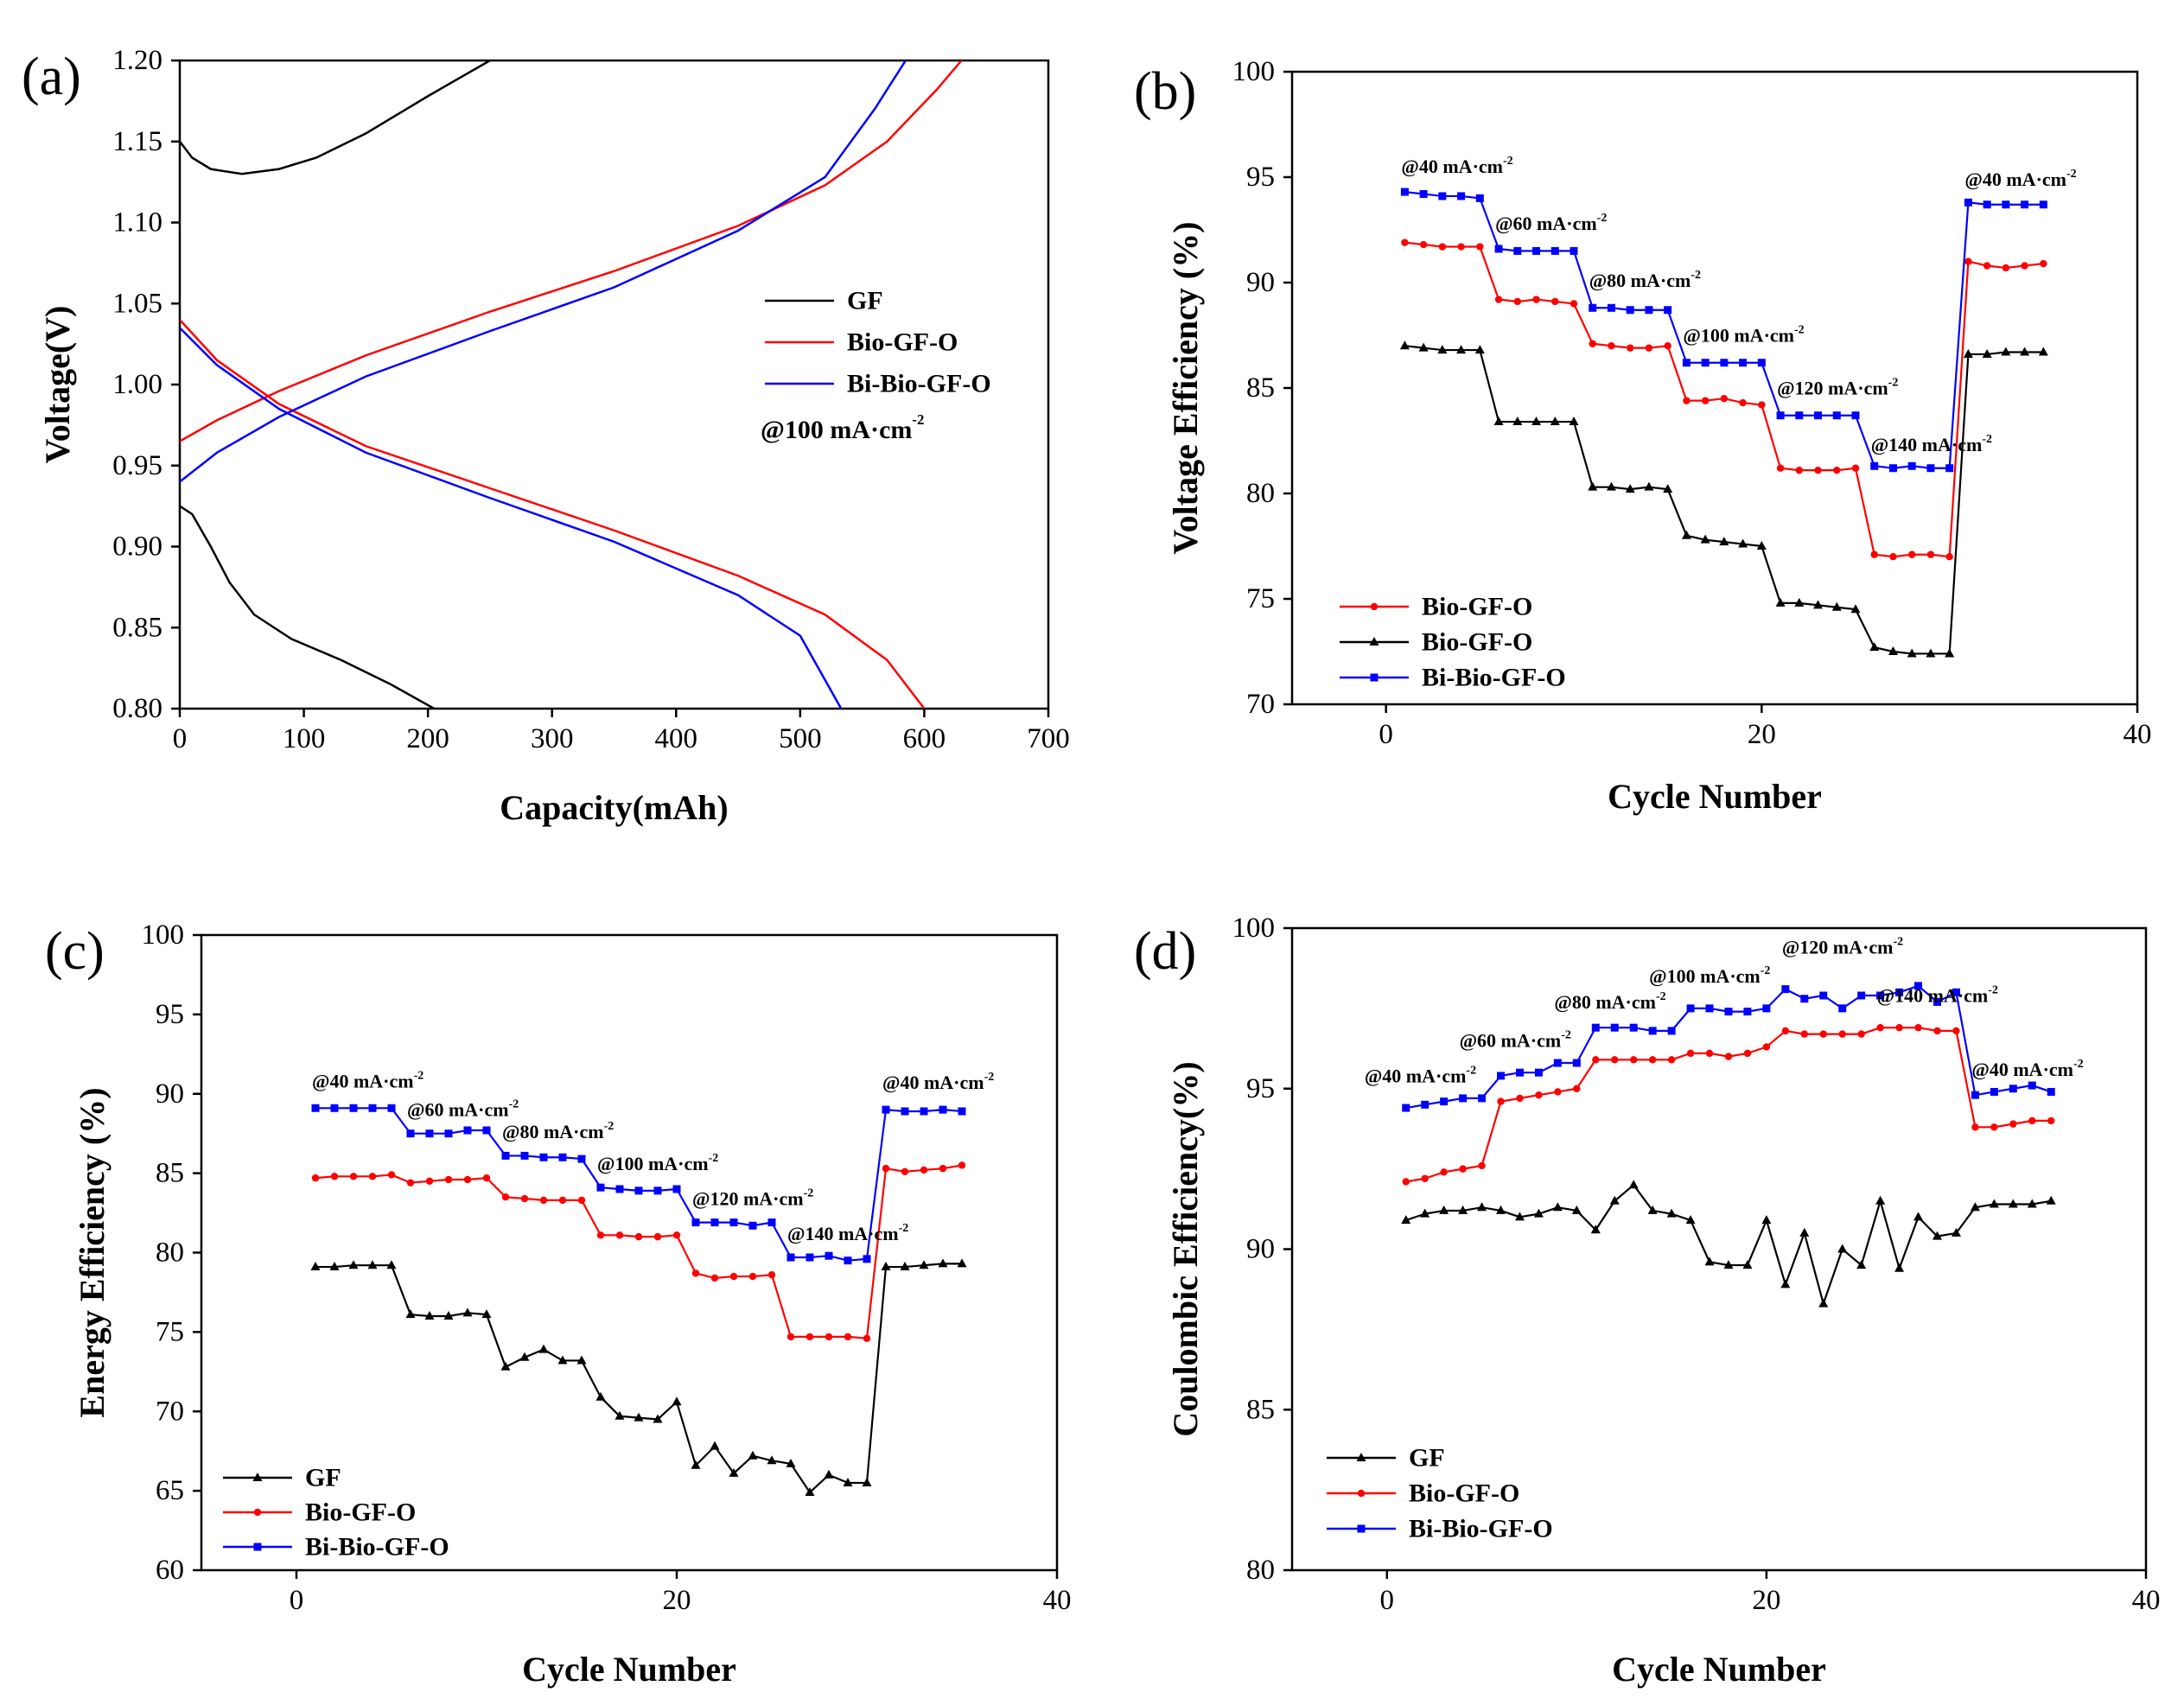 The height and width of the screenshot is (1705, 2184). What do you see at coordinates (1260, 599) in the screenshot?
I see `y-tick-label: 75` at bounding box center [1260, 599].